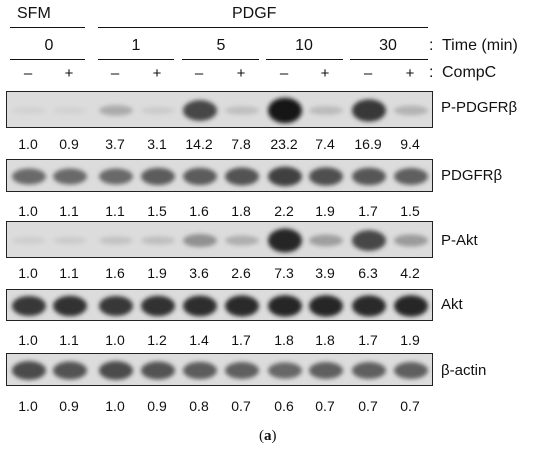  Describe the element at coordinates (69, 73) in the screenshot. I see `compc-sign-lane-2: +` at that location.